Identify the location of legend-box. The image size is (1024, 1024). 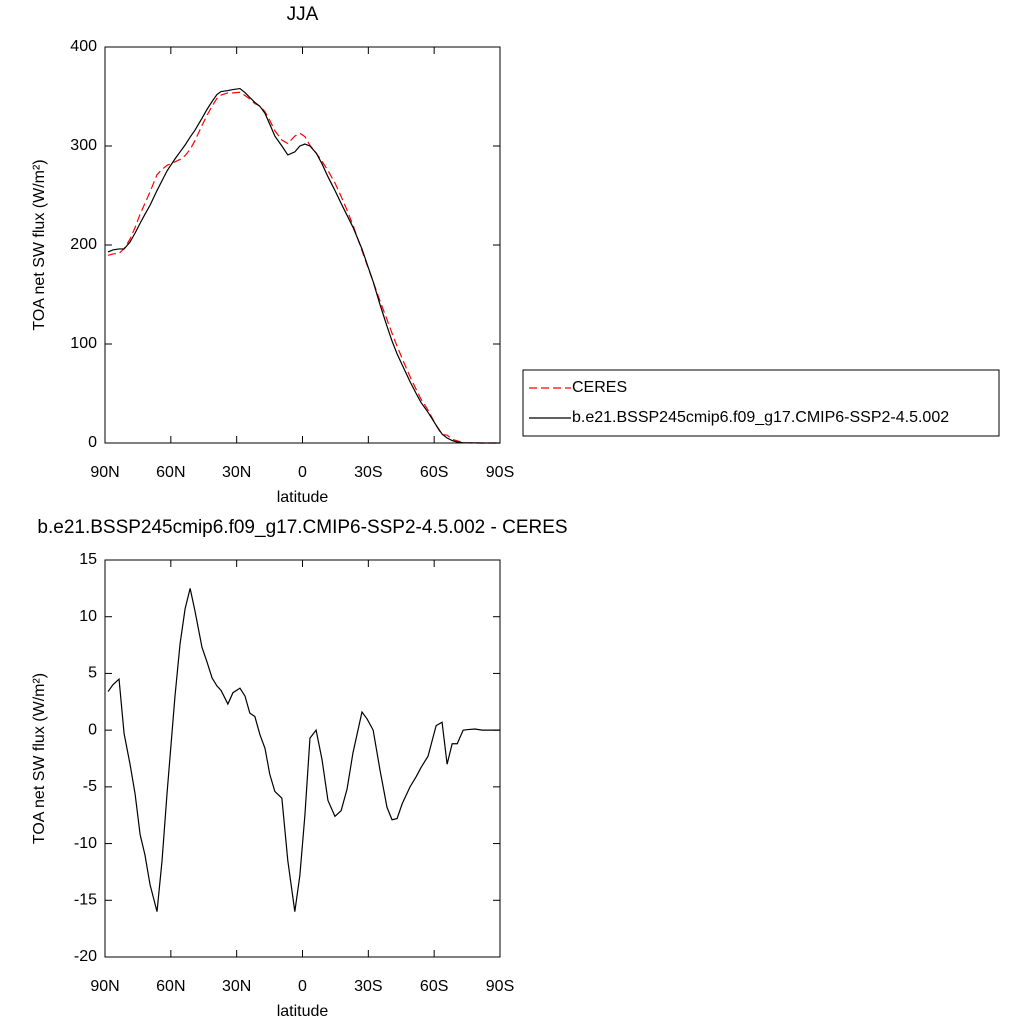
(761, 403).